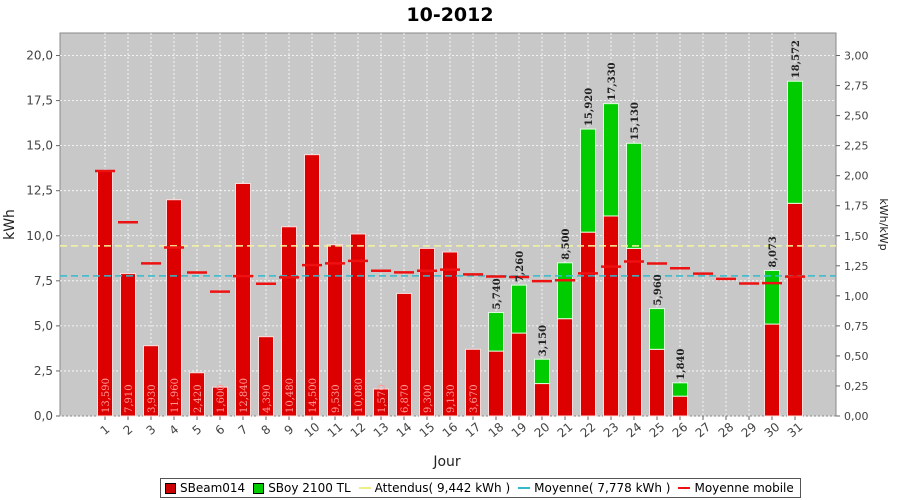 The width and height of the screenshot is (900, 500). I want to click on legend-swatch-mobile, so click(684, 488).